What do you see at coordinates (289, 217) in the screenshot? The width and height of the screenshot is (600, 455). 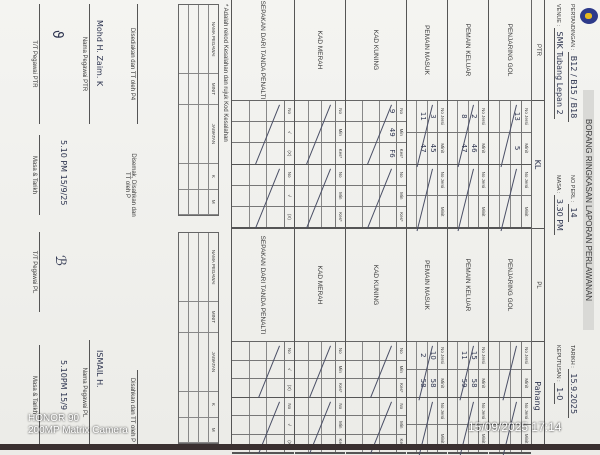 I see `column-header: (X)` at bounding box center [289, 217].